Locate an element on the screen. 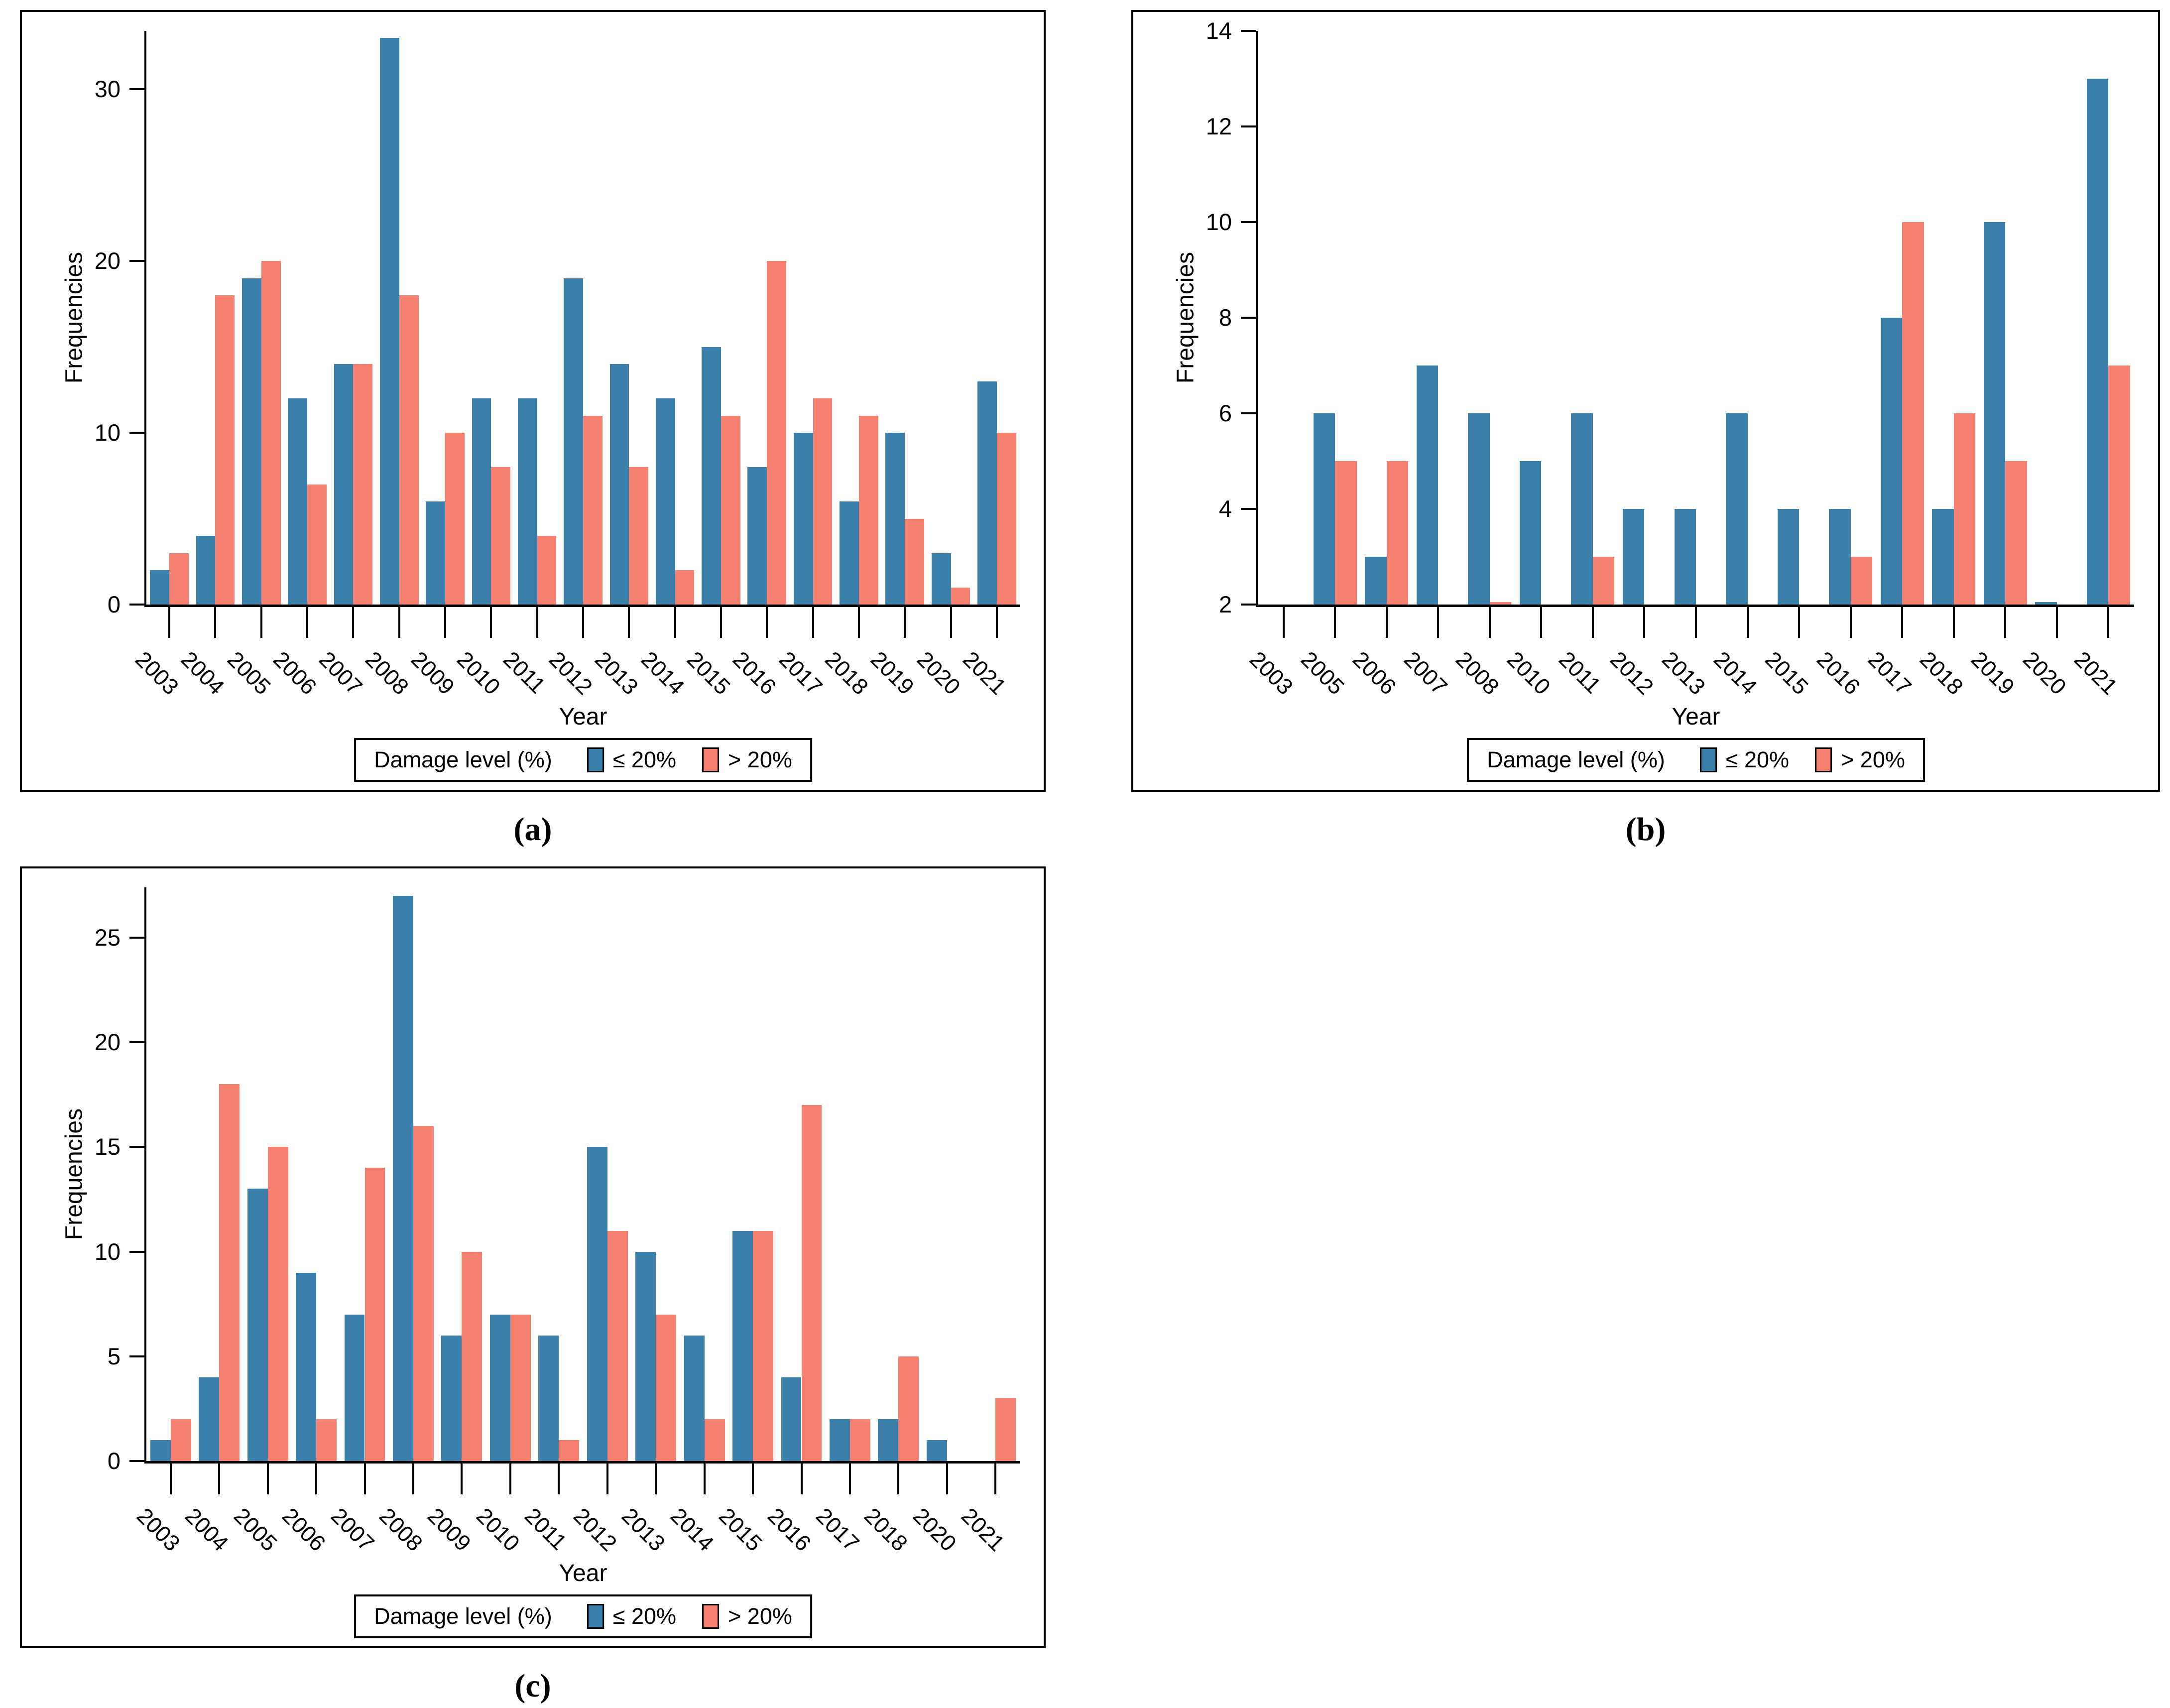  b-xtick-2005 is located at coordinates (1335, 622).